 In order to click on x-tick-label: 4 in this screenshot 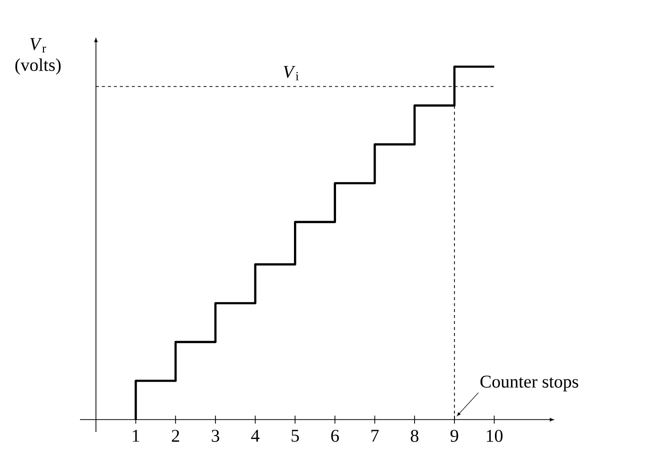, I will do `click(255, 436)`.